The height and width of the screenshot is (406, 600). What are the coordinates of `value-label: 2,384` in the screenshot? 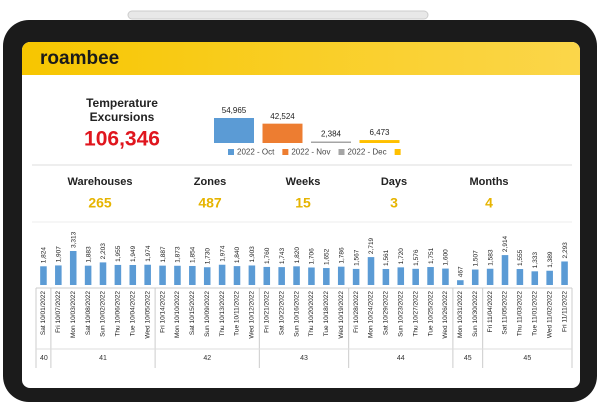 It's located at (331, 134).